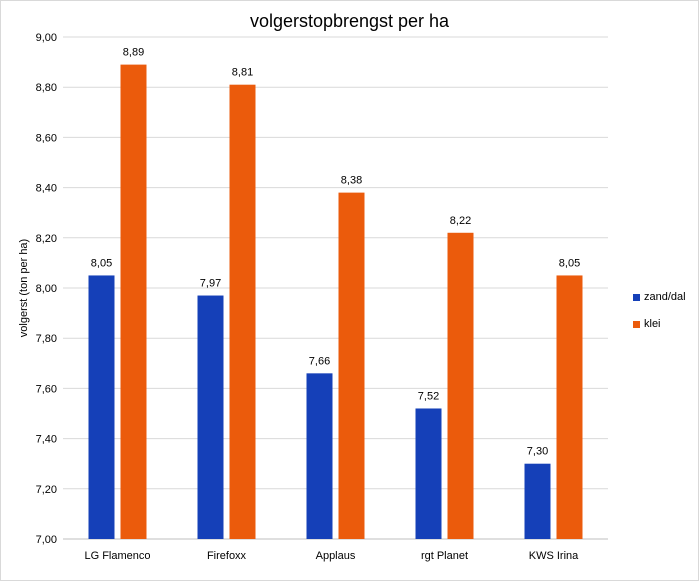 This screenshot has height=581, width=699. I want to click on y-tick-label: 8,60, so click(46, 138).